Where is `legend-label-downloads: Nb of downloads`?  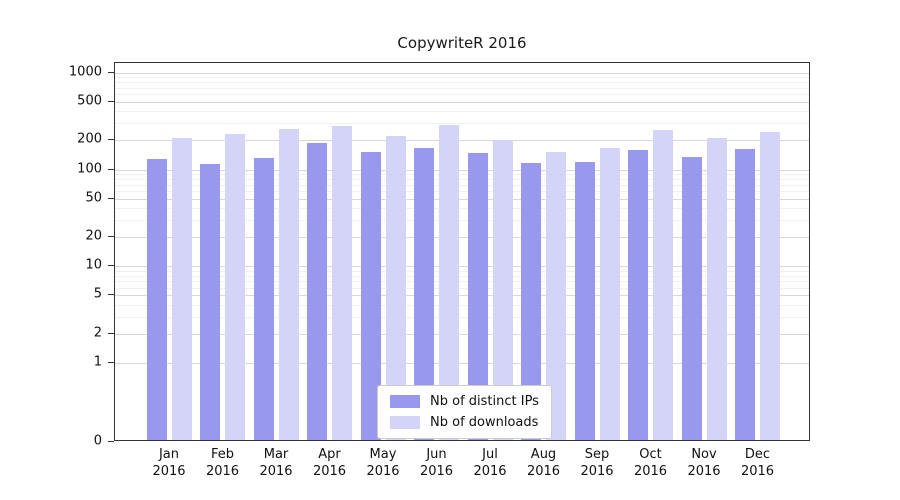
legend-label-downloads: Nb of downloads is located at coordinates (484, 422).